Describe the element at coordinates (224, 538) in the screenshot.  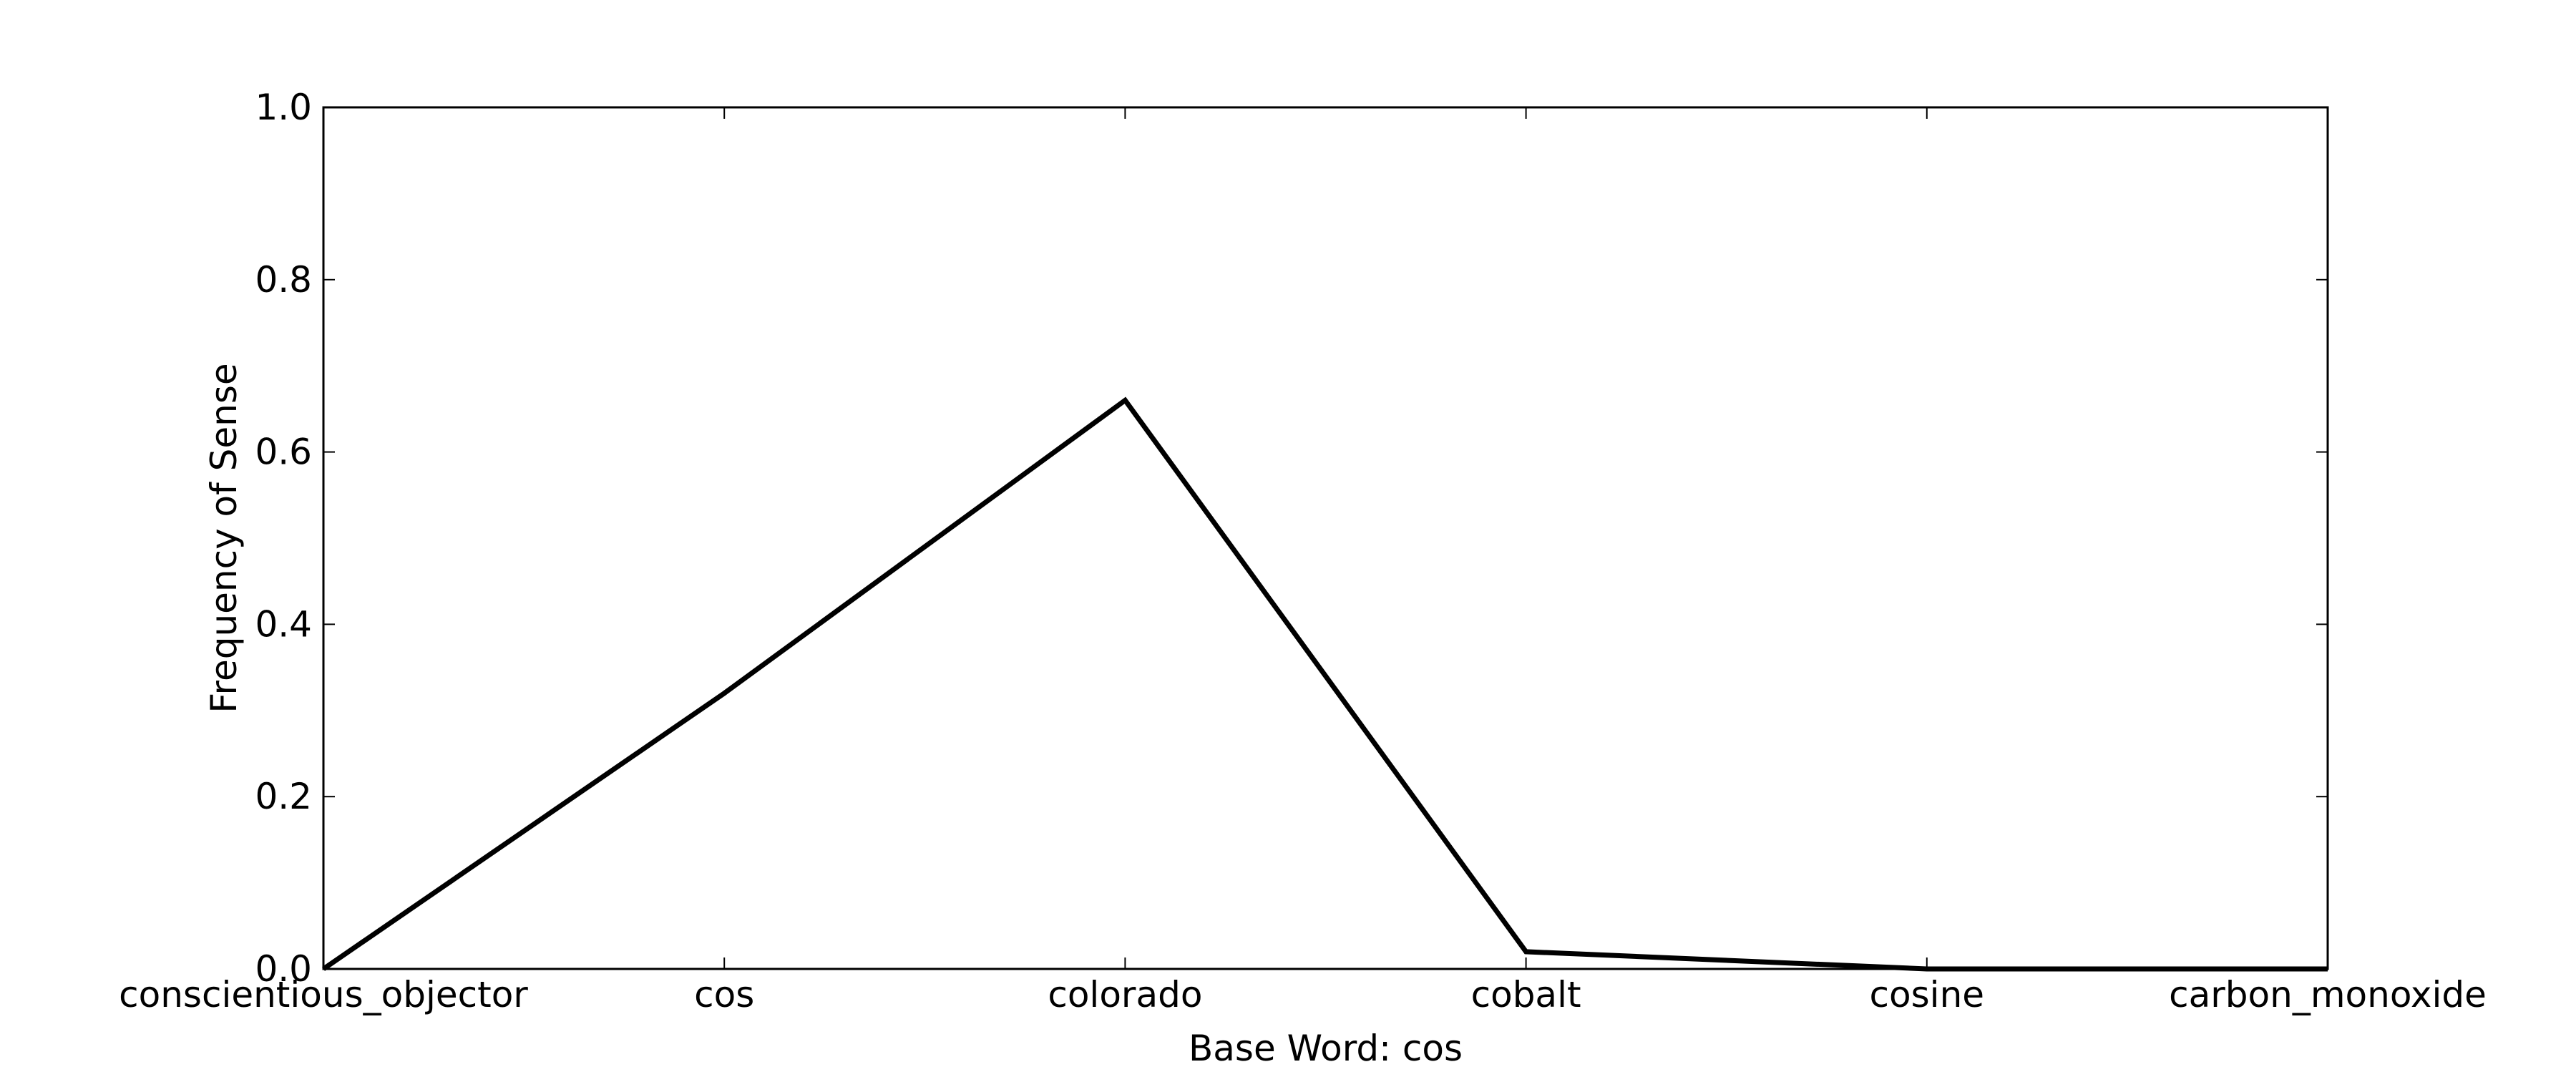
I see `y-axis-label: Frequency of Sense` at that location.